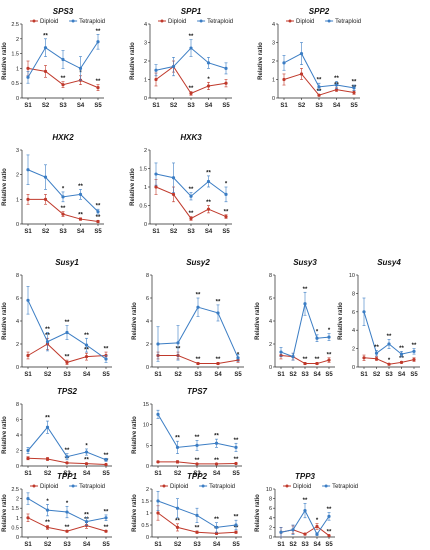  Describe the element at coordinates (353, 313) in the screenshot. I see `y-tick-label: 6` at that location.